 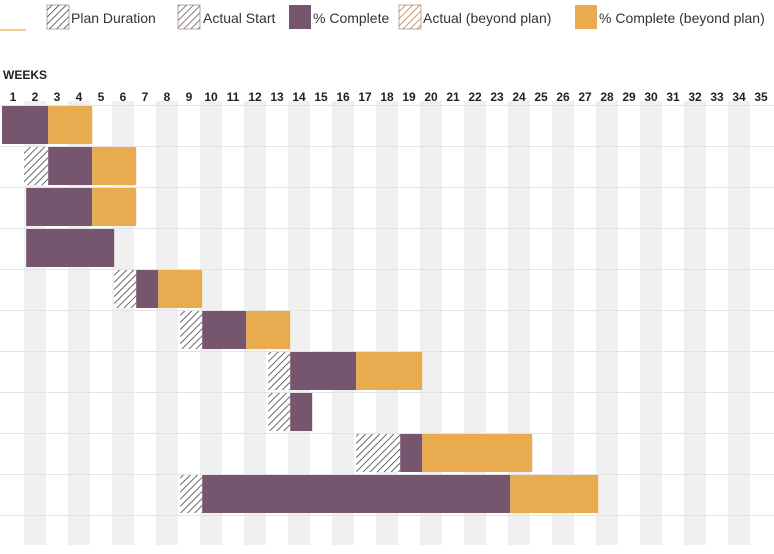 I want to click on legend-label-plan-duration: Plan Duration, so click(x=113, y=18).